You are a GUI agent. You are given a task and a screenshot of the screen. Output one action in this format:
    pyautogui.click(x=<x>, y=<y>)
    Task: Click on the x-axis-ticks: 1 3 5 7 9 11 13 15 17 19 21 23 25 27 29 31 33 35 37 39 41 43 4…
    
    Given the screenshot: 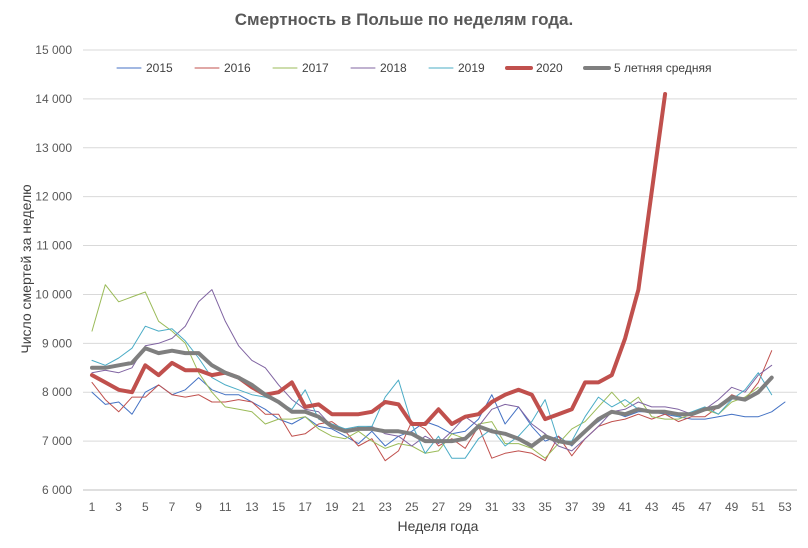 What is the action you would take?
    pyautogui.click(x=440, y=507)
    